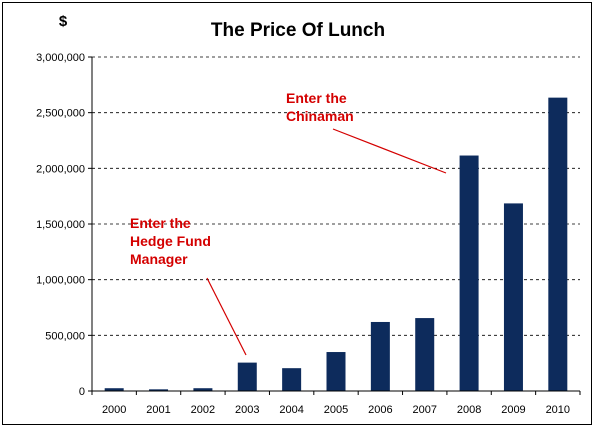 The image size is (596, 429). I want to click on bar-2009, so click(513, 297).